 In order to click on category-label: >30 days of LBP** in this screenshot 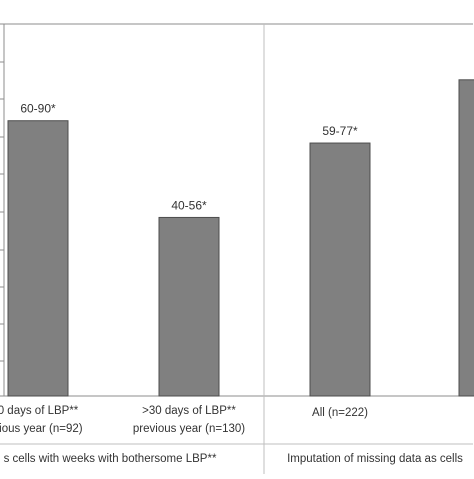, I will do `click(189, 411)`.